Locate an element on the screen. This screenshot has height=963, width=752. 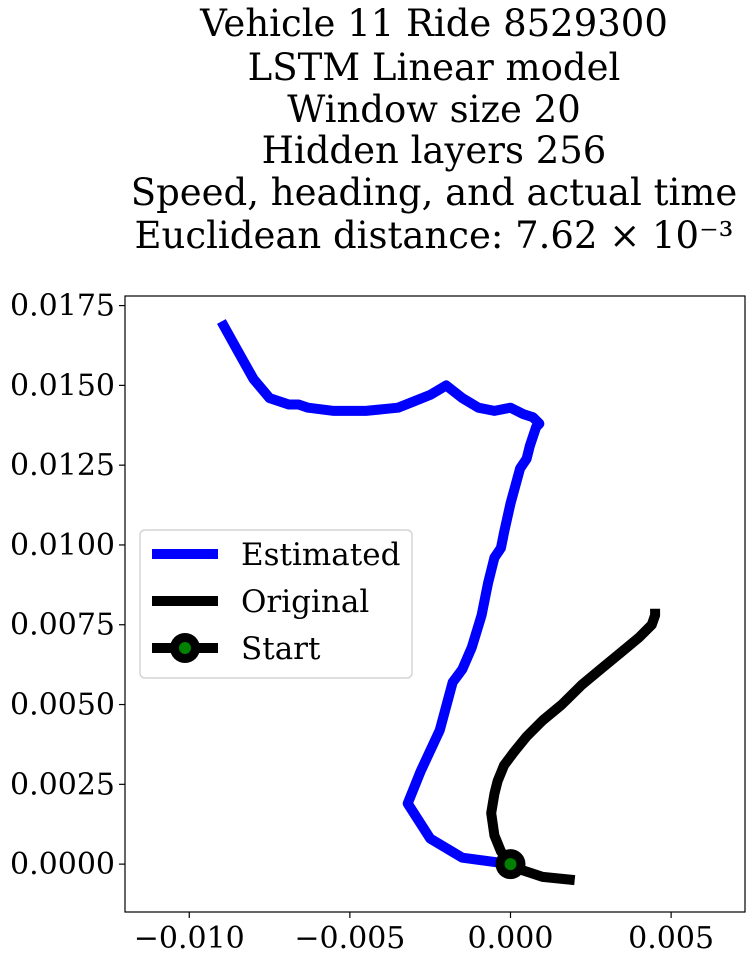
legend-box is located at coordinates (276, 604).